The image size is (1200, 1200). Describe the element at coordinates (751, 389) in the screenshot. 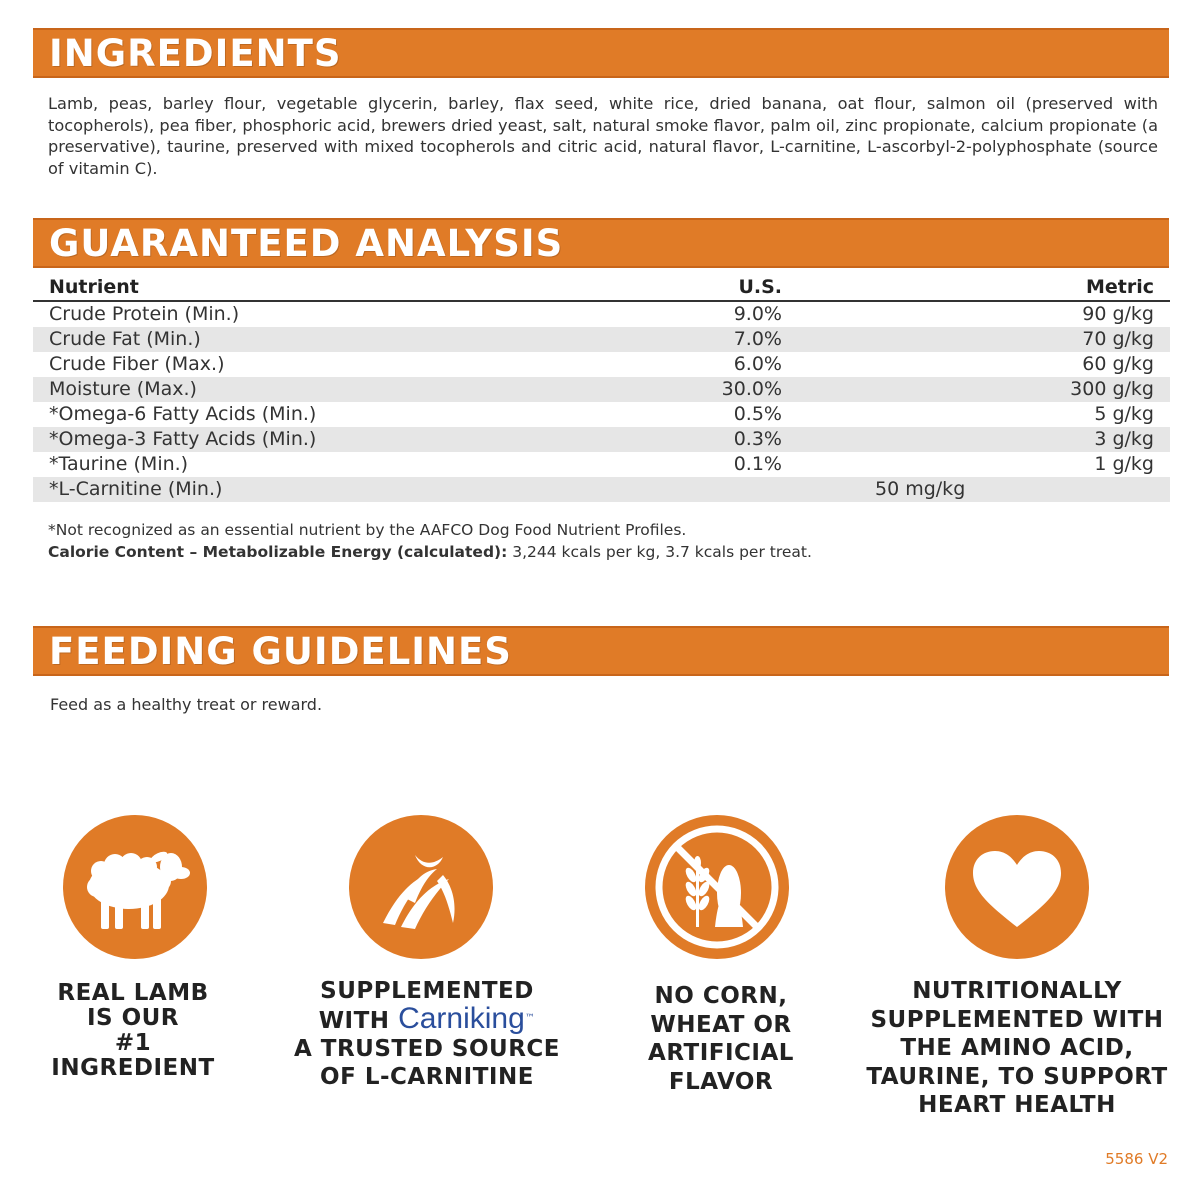

I see `us-value: 30.0%` at that location.